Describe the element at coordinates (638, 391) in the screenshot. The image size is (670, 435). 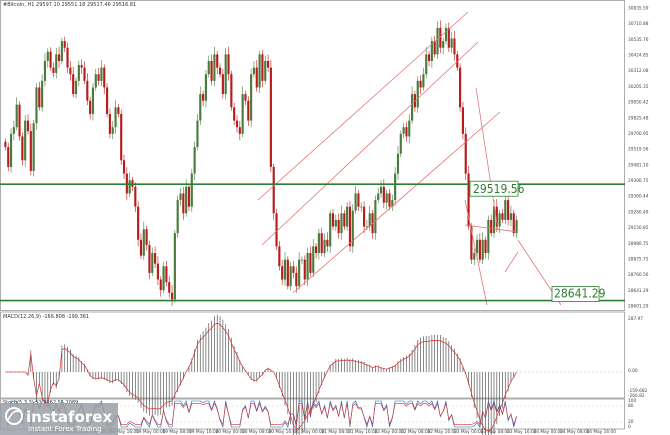
I see `macd-tick-label: -159.682` at that location.